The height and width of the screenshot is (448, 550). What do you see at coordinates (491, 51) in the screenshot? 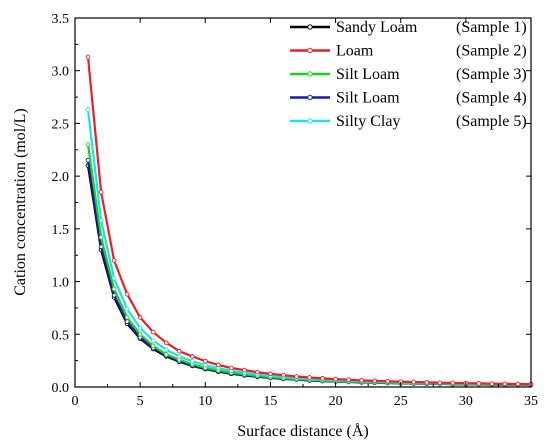
I see `legend-sample-label: (Sample 2)` at bounding box center [491, 51].